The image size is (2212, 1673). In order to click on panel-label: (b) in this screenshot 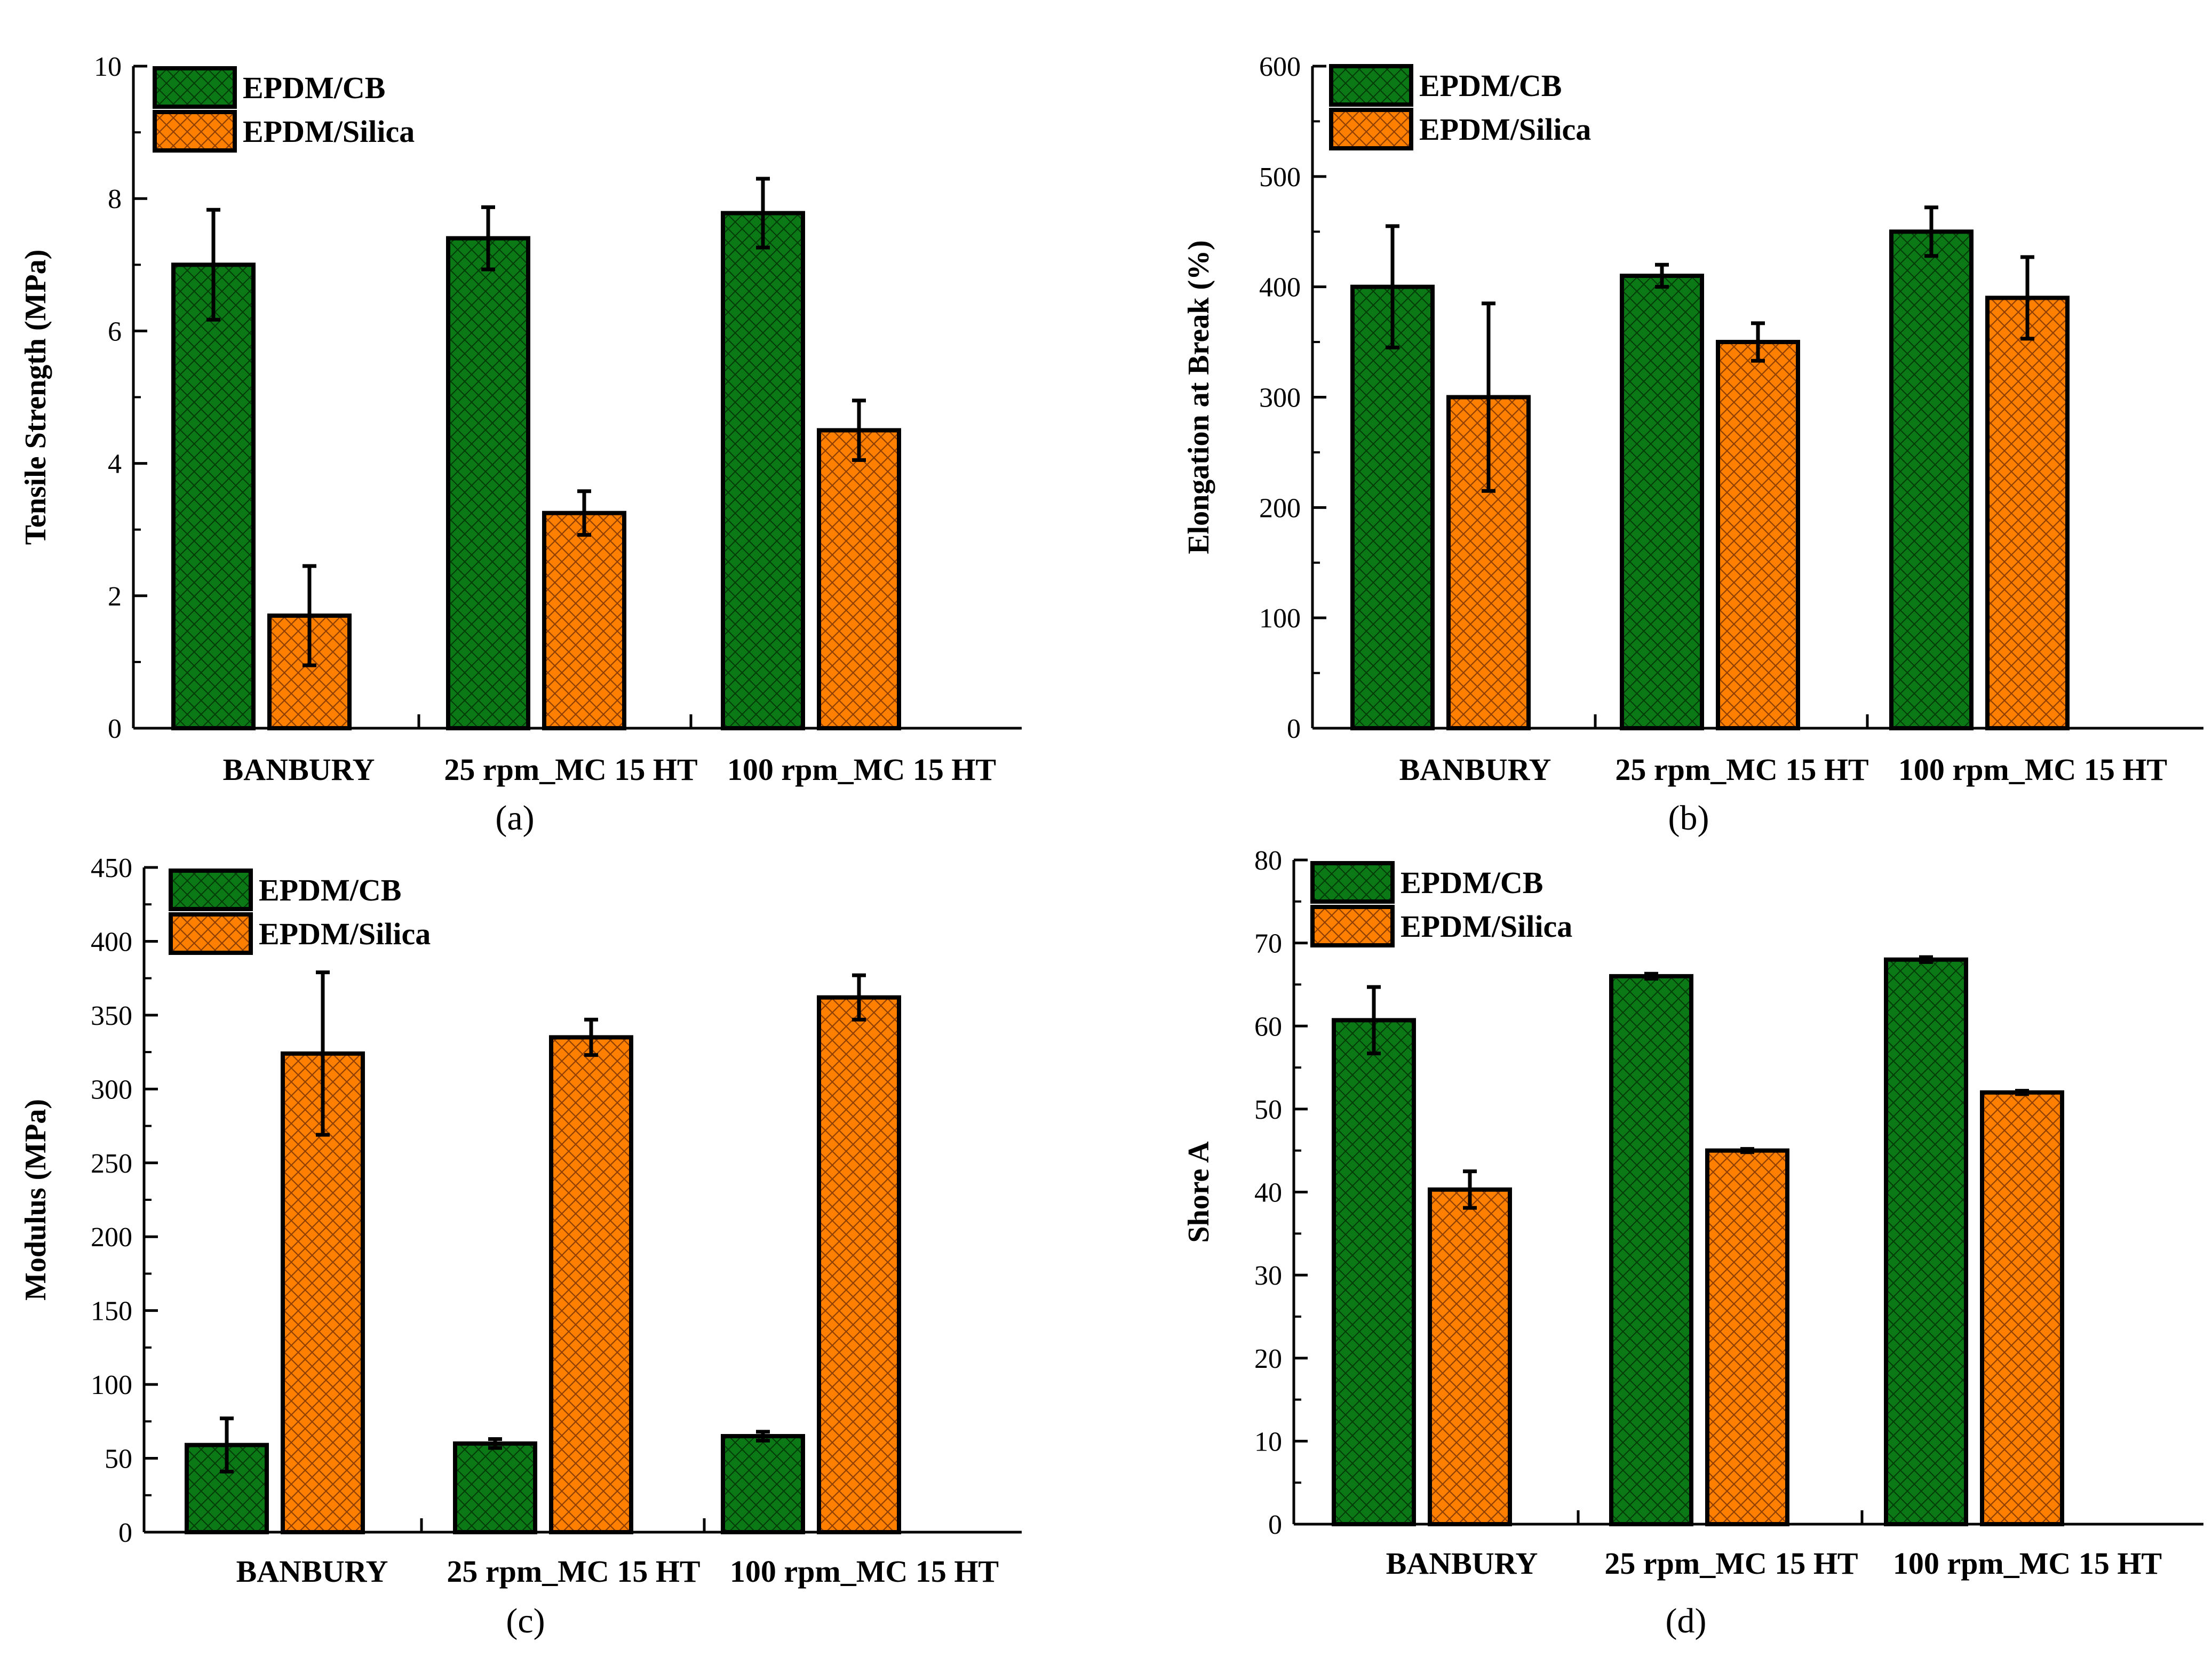, I will do `click(1688, 818)`.